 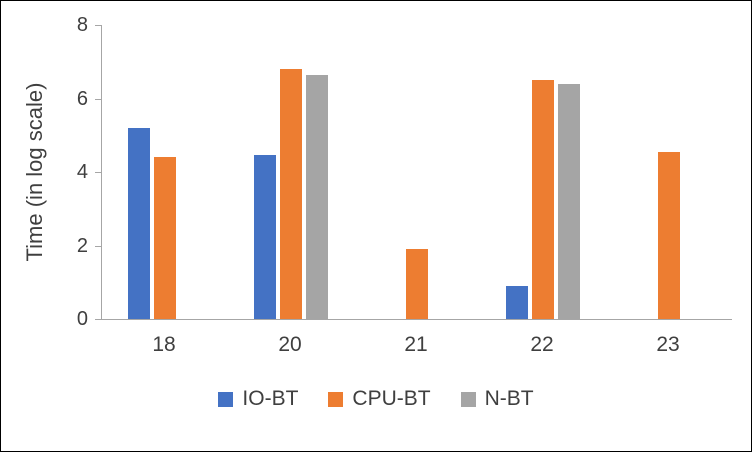 I want to click on y-tick-label: 0, so click(x=82, y=319).